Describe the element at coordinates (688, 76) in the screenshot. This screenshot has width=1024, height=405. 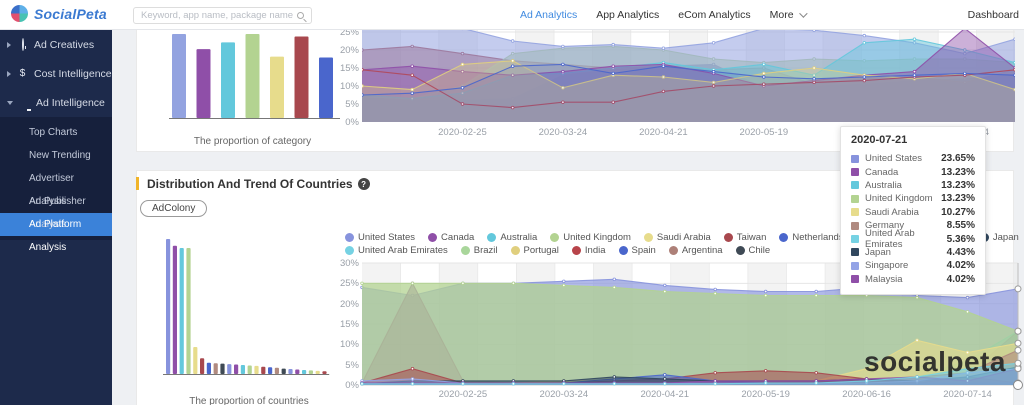
I see `category-trend-chart` at that location.